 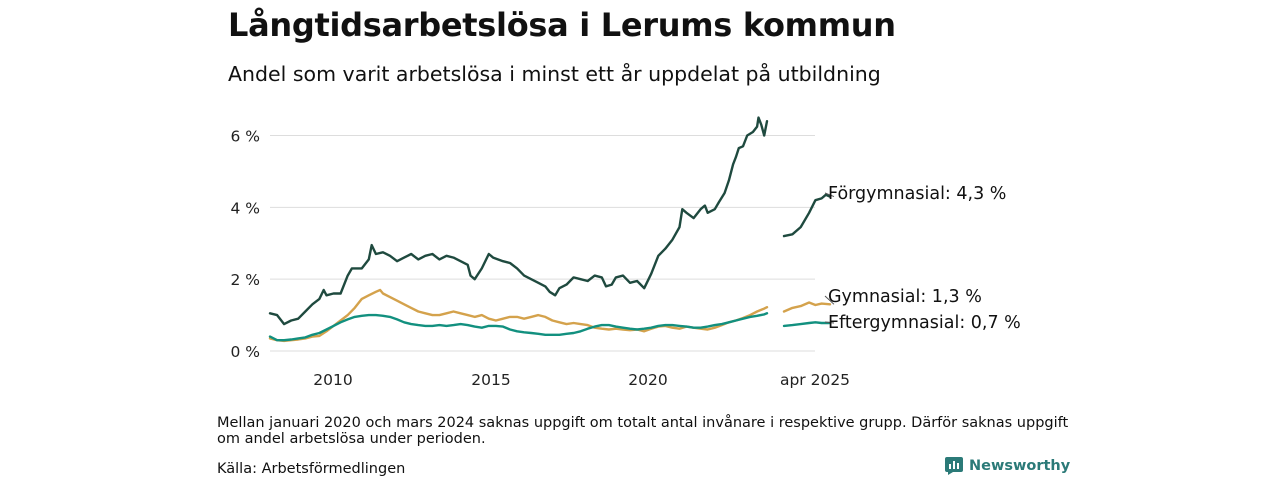 I want to click on chart-title: Långtidsarbetslösa i Lerums kommun, so click(x=562, y=25).